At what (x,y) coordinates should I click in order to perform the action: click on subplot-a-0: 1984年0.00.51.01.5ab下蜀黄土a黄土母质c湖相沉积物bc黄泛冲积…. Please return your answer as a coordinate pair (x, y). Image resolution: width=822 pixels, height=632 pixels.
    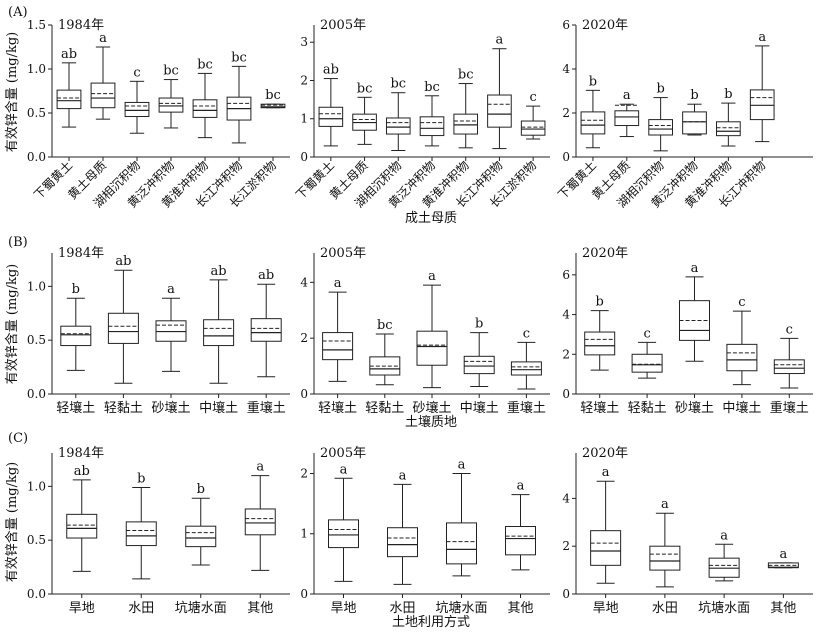
    Looking at the image, I should click on (158, 114).